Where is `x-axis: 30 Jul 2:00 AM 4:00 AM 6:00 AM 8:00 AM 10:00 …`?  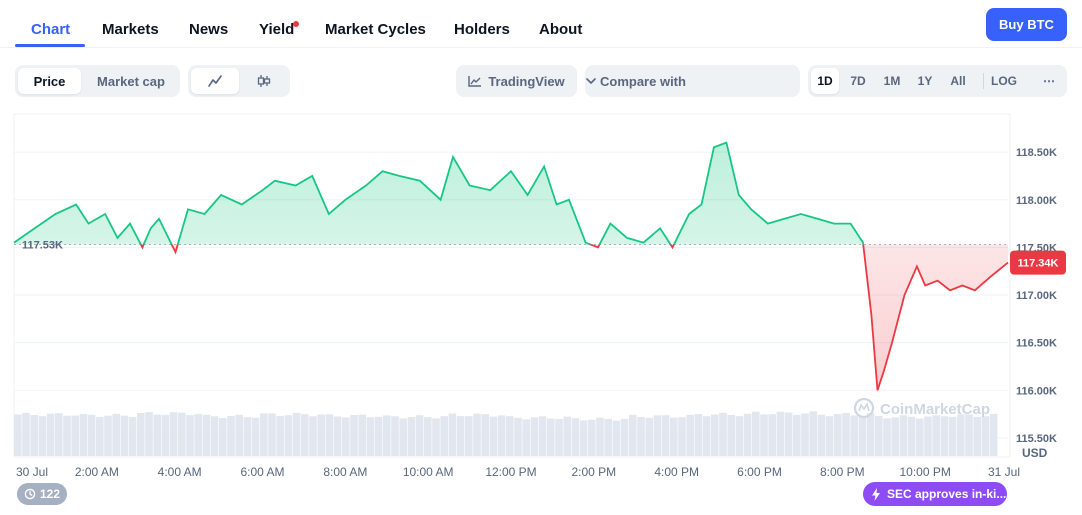
x-axis: 30 Jul 2:00 AM 4:00 AM 6:00 AM 8:00 AM 10:00 … is located at coordinates (518, 472).